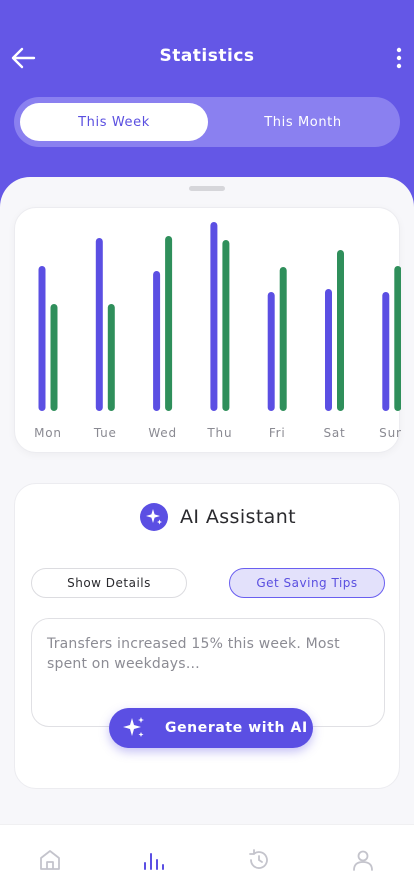  Describe the element at coordinates (219, 433) in the screenshot. I see `x-tick-label-thu: Thu` at that location.